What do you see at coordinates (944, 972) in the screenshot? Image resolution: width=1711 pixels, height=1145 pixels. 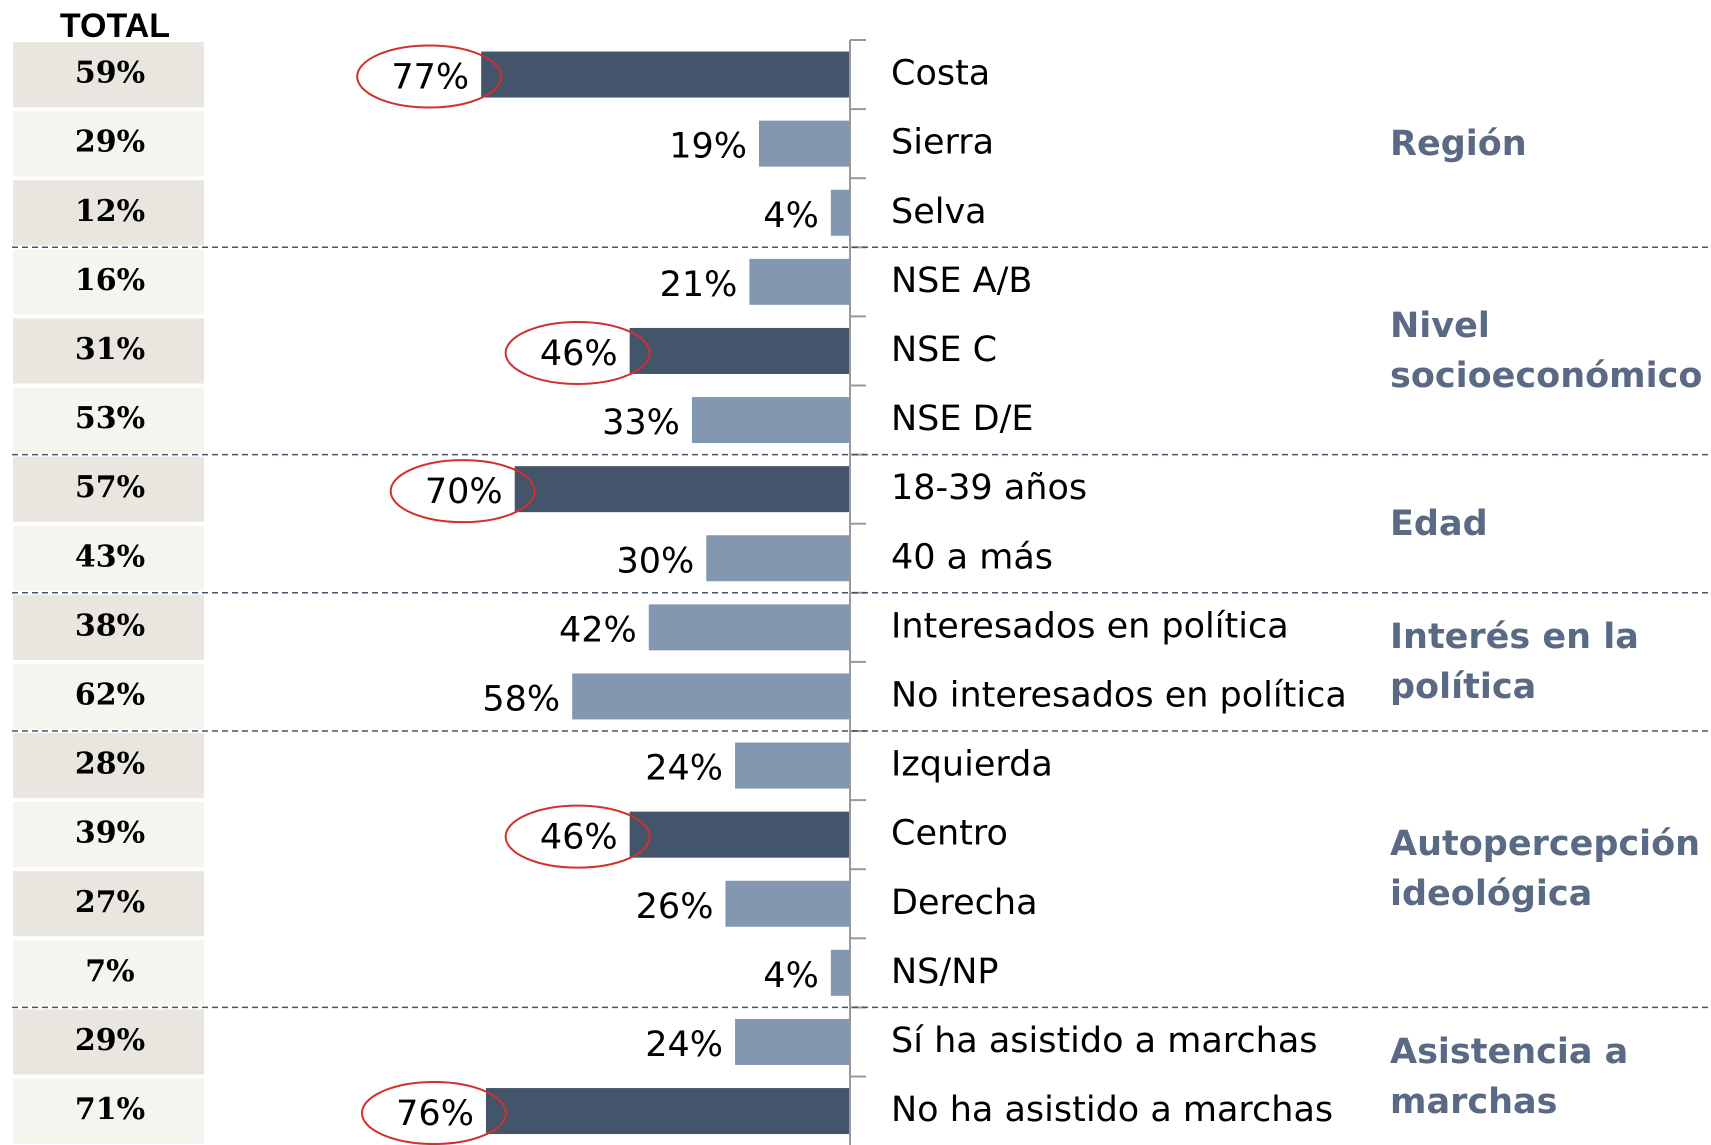 I see `category-label: NS/NP` at bounding box center [944, 972].